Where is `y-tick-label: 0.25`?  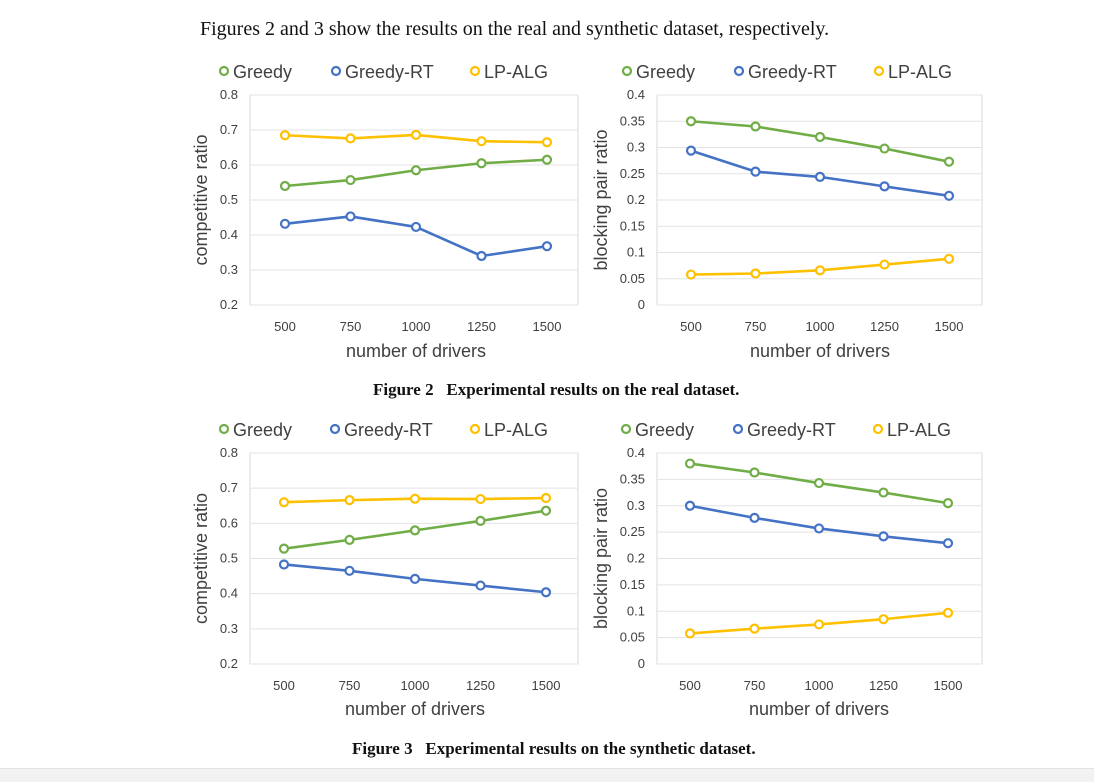 y-tick-label: 0.25 is located at coordinates (632, 173).